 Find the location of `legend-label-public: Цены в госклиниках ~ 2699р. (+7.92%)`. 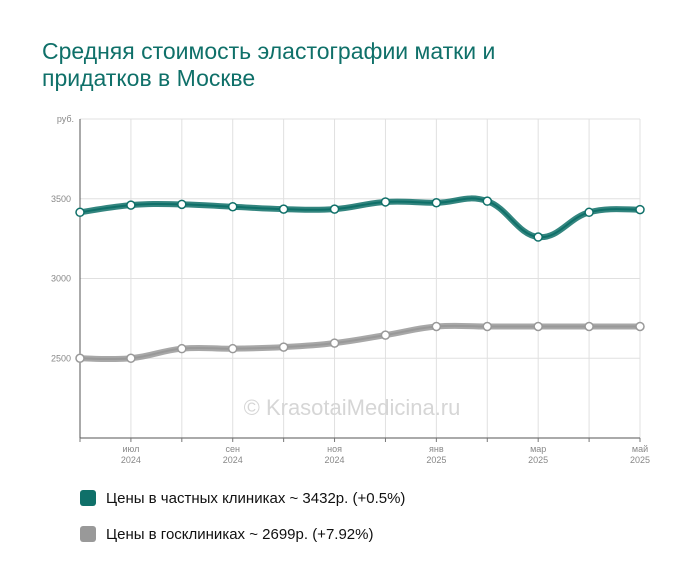

legend-label-public: Цены в госклиниках ~ 2699р. (+7.92%) is located at coordinates (240, 534).